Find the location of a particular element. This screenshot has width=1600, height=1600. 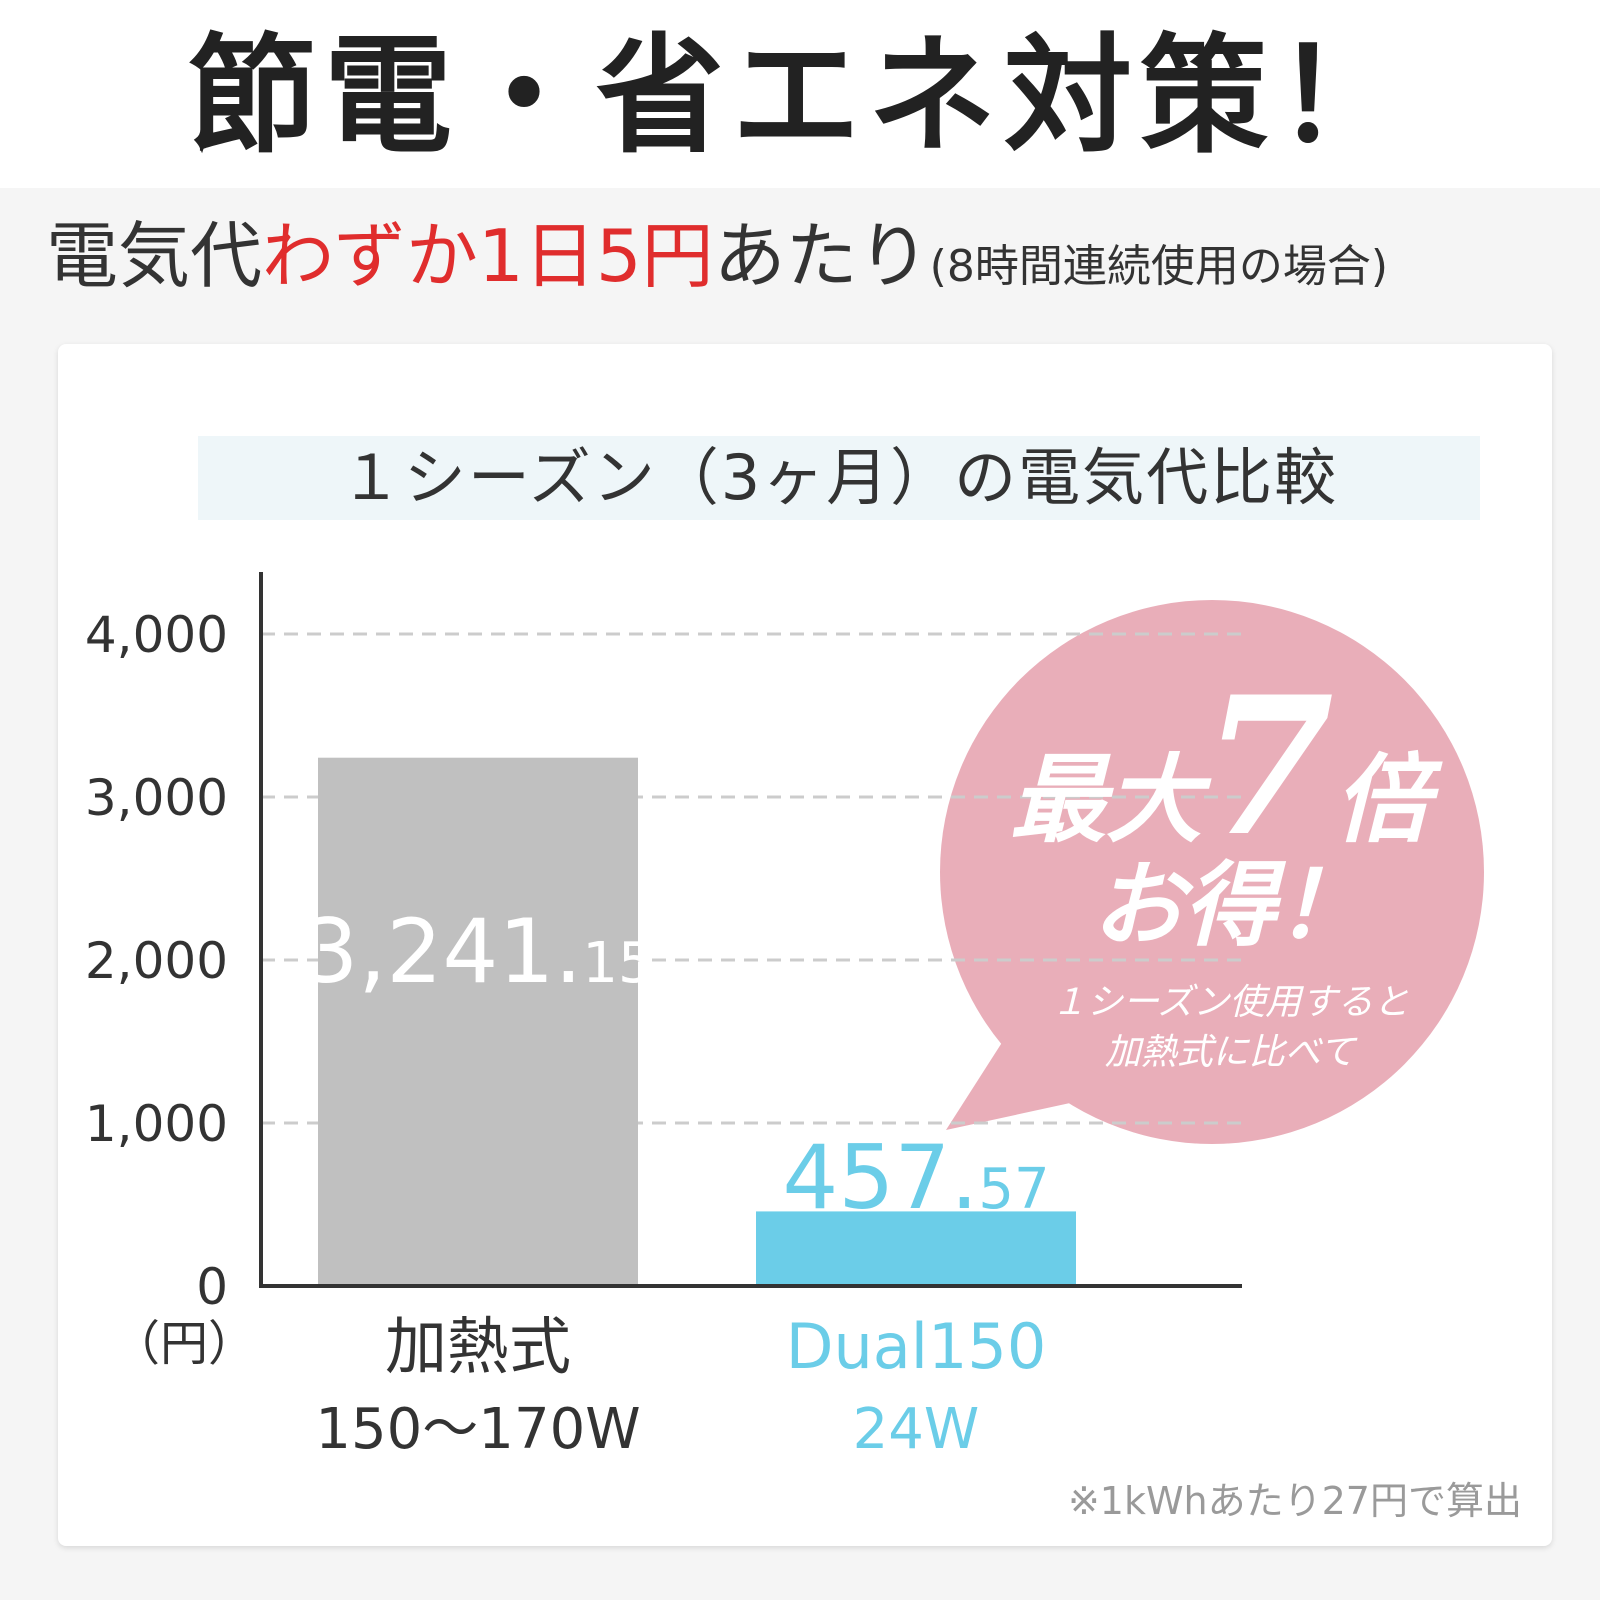

callout-line1-a: 最大 is located at coordinates (1106, 799).